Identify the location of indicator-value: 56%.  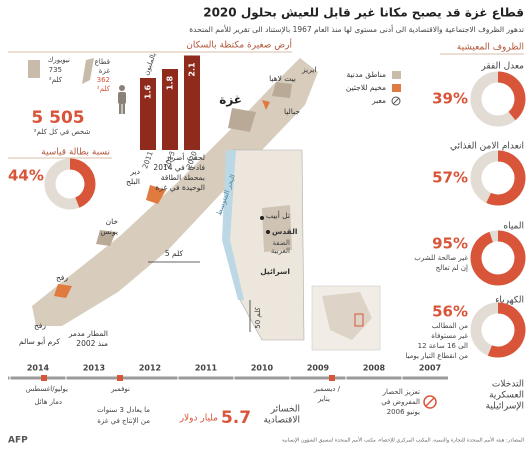
(450, 312).